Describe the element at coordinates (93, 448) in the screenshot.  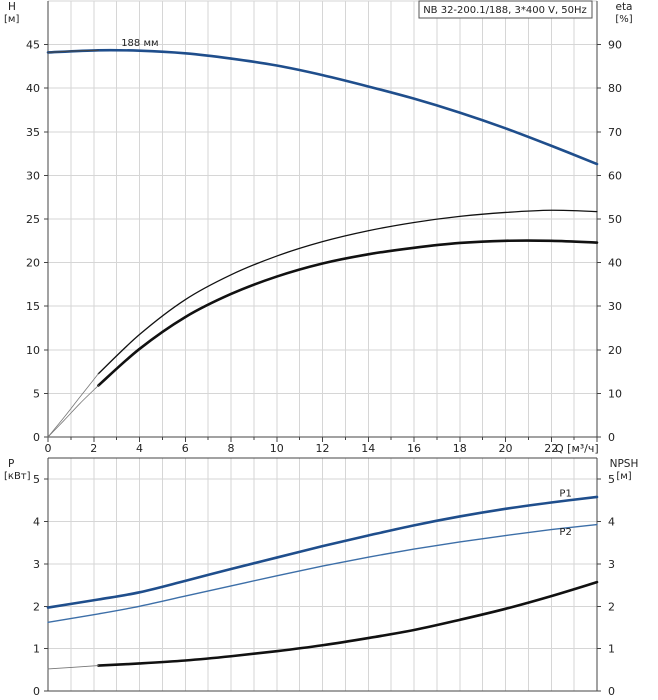
I see `x-tick-label: 2` at that location.